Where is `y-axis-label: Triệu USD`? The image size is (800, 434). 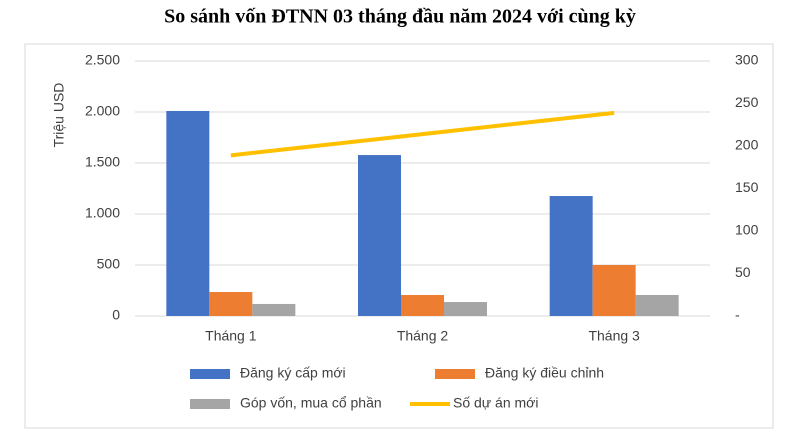 y-axis-label: Triệu USD is located at coordinates (59, 115).